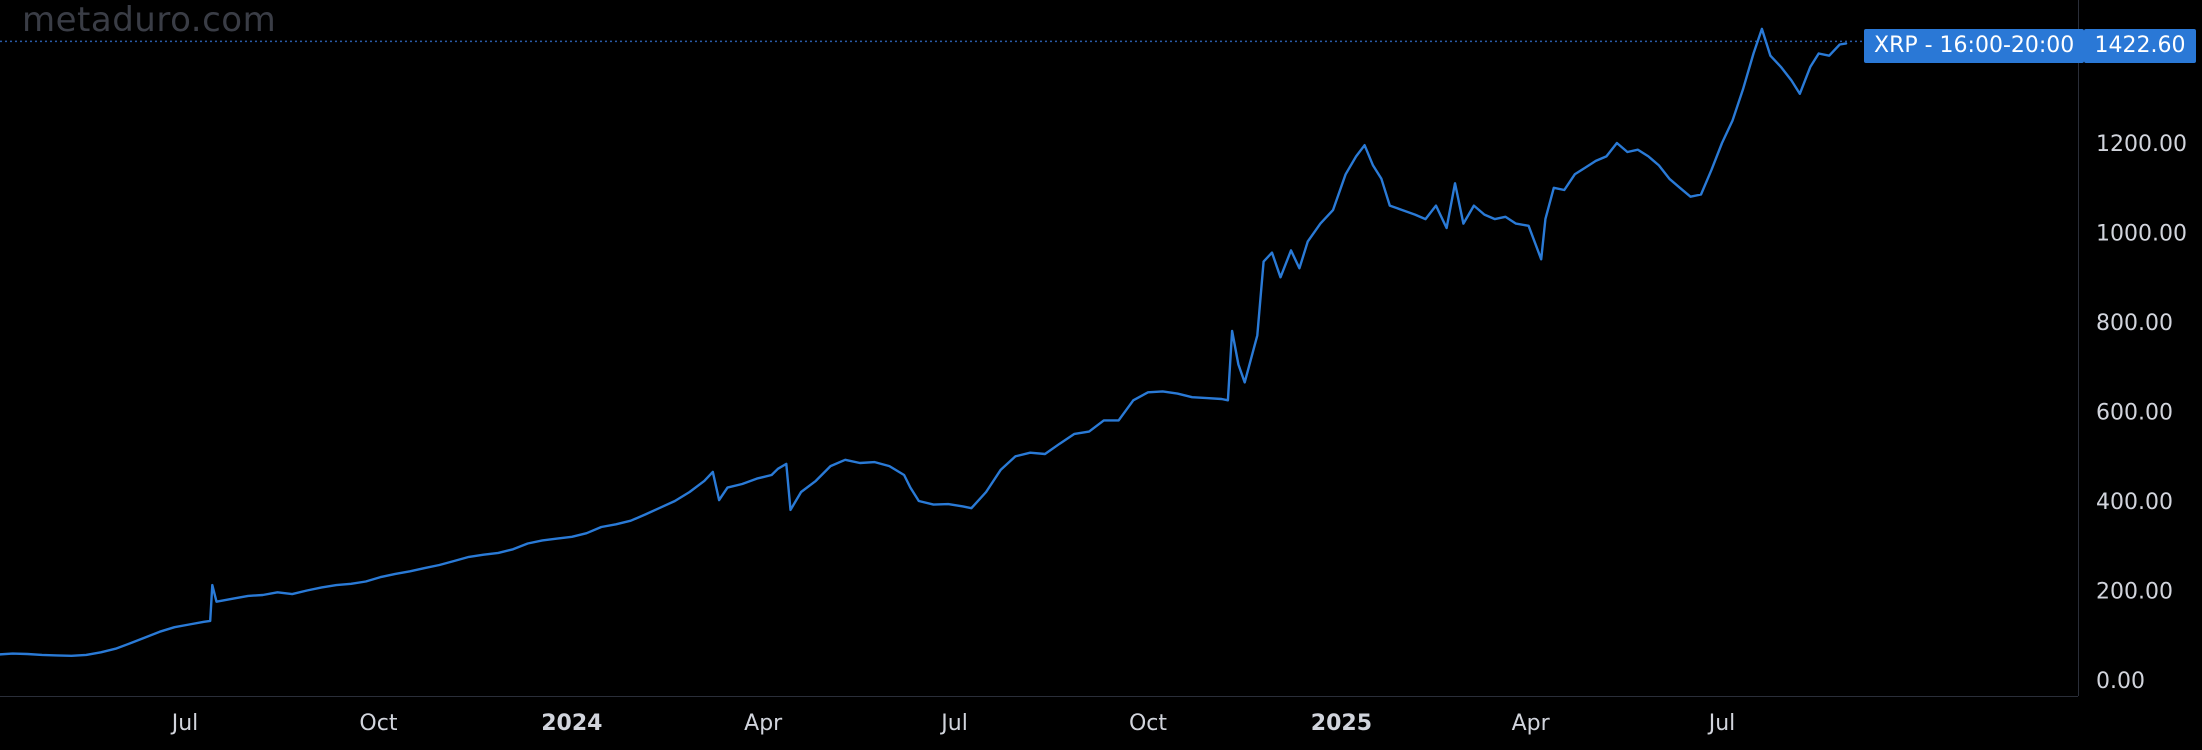  I want to click on x-tick-label: 2024, so click(571, 723).